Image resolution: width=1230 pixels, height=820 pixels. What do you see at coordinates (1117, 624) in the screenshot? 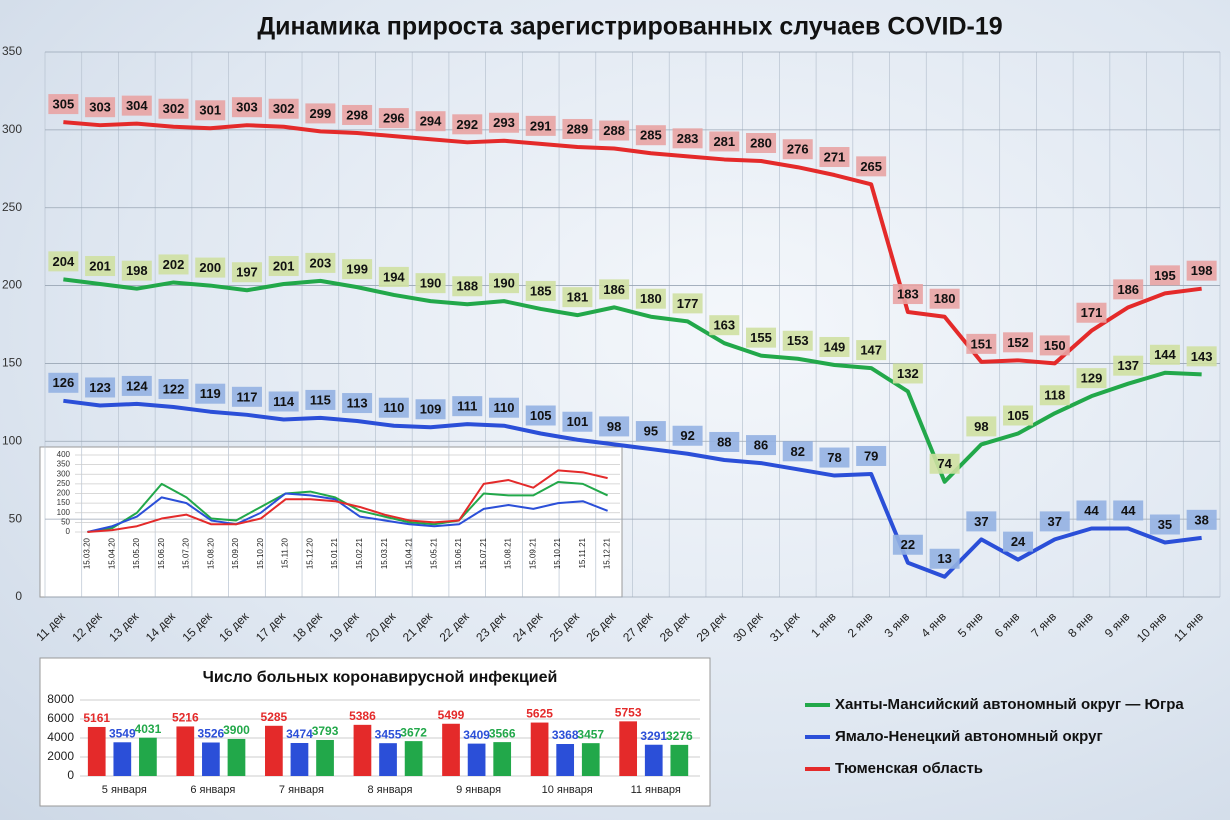
I see `x-tick-label: 9 янв` at bounding box center [1117, 624].